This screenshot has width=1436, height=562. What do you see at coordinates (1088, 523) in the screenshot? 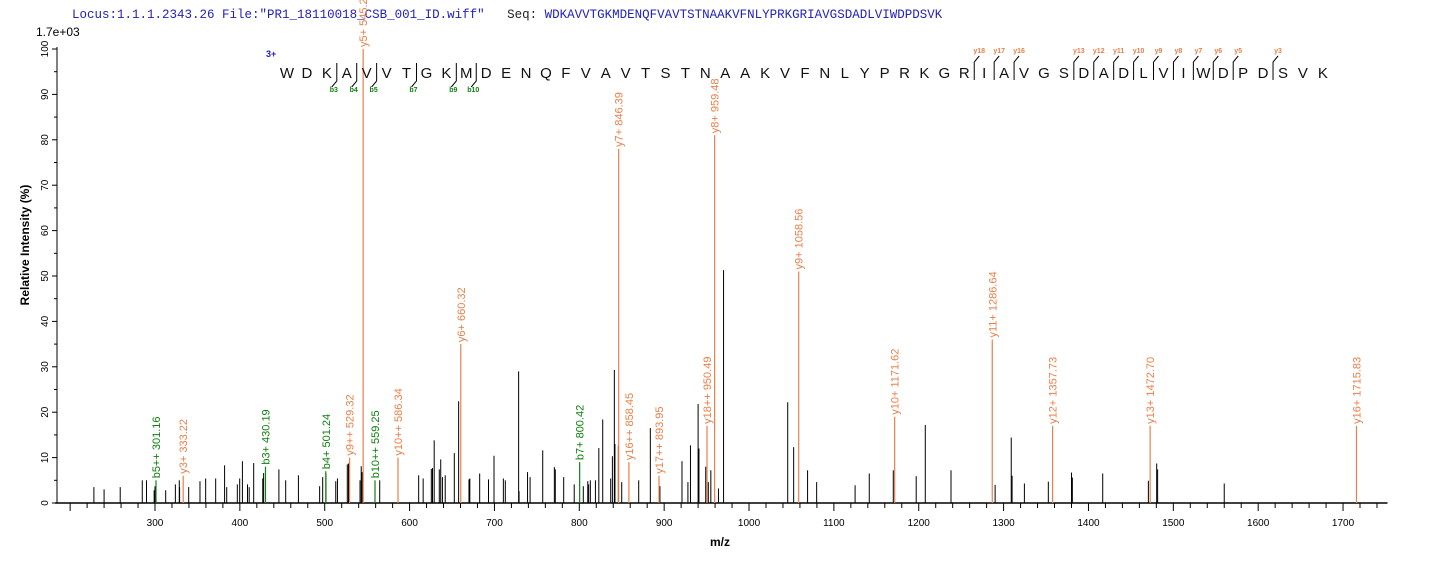
I see `x-tick-label: 1400` at bounding box center [1088, 523].